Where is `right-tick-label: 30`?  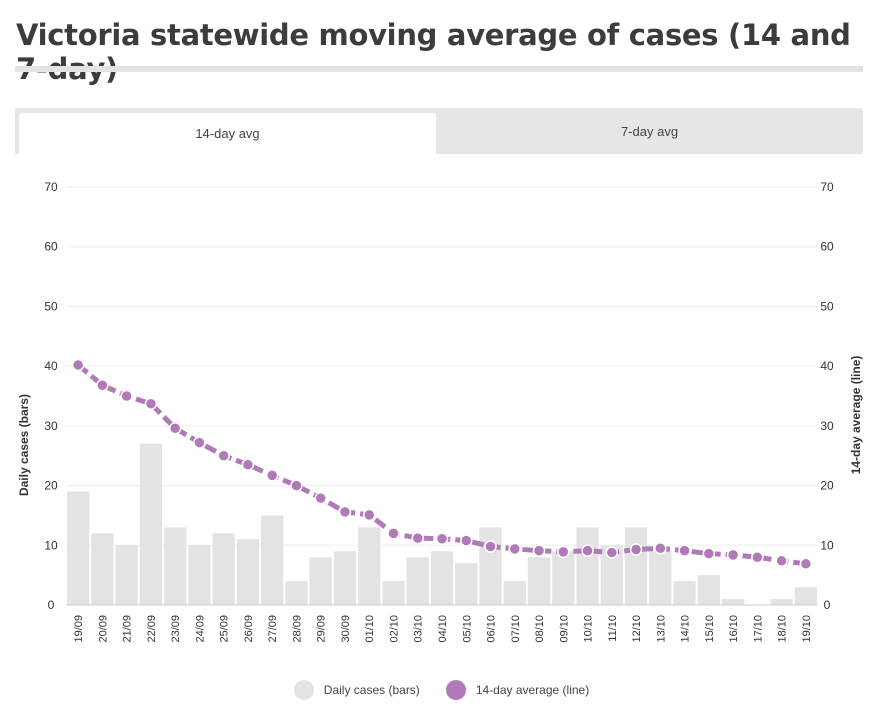
right-tick-label: 30 is located at coordinates (827, 426).